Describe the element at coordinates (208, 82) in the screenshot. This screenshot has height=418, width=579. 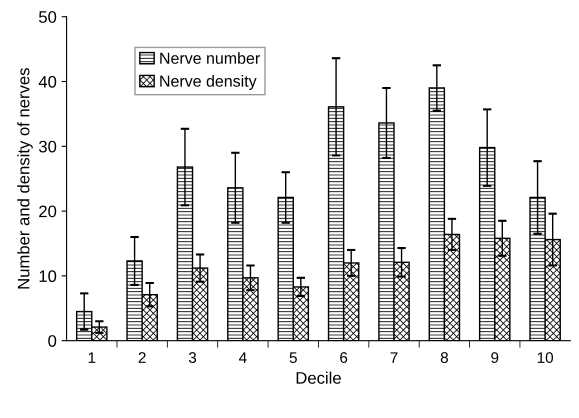
I see `legend-label: Nerve density` at that location.